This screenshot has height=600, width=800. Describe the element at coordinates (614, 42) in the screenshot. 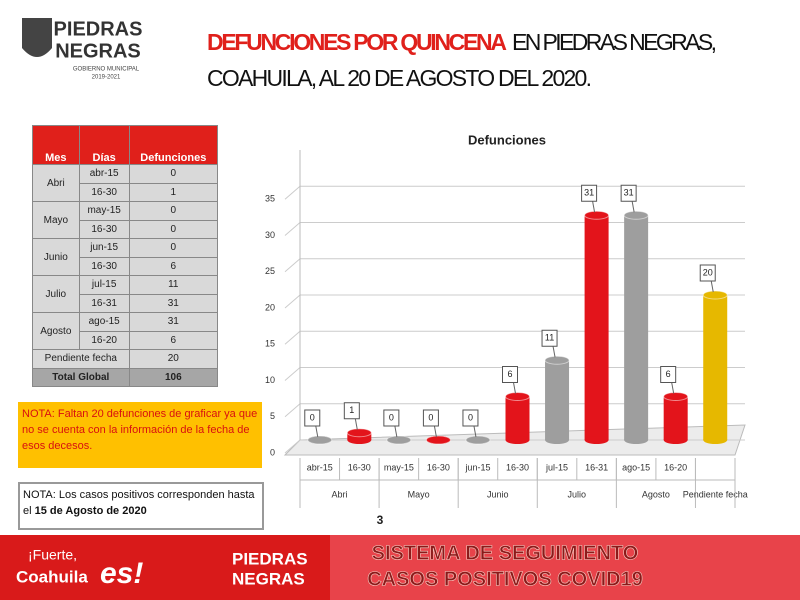

I see `title-rest: EN PIEDRAS NEGRAS,` at that location.